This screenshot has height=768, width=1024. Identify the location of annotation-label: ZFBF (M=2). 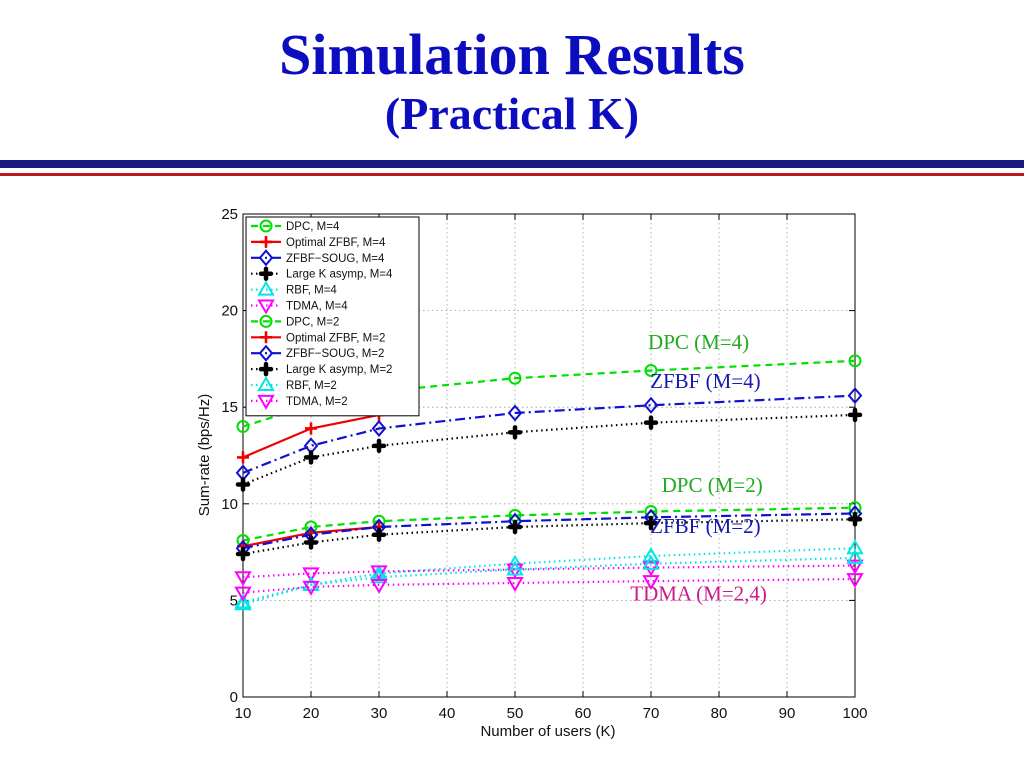
(705, 526).